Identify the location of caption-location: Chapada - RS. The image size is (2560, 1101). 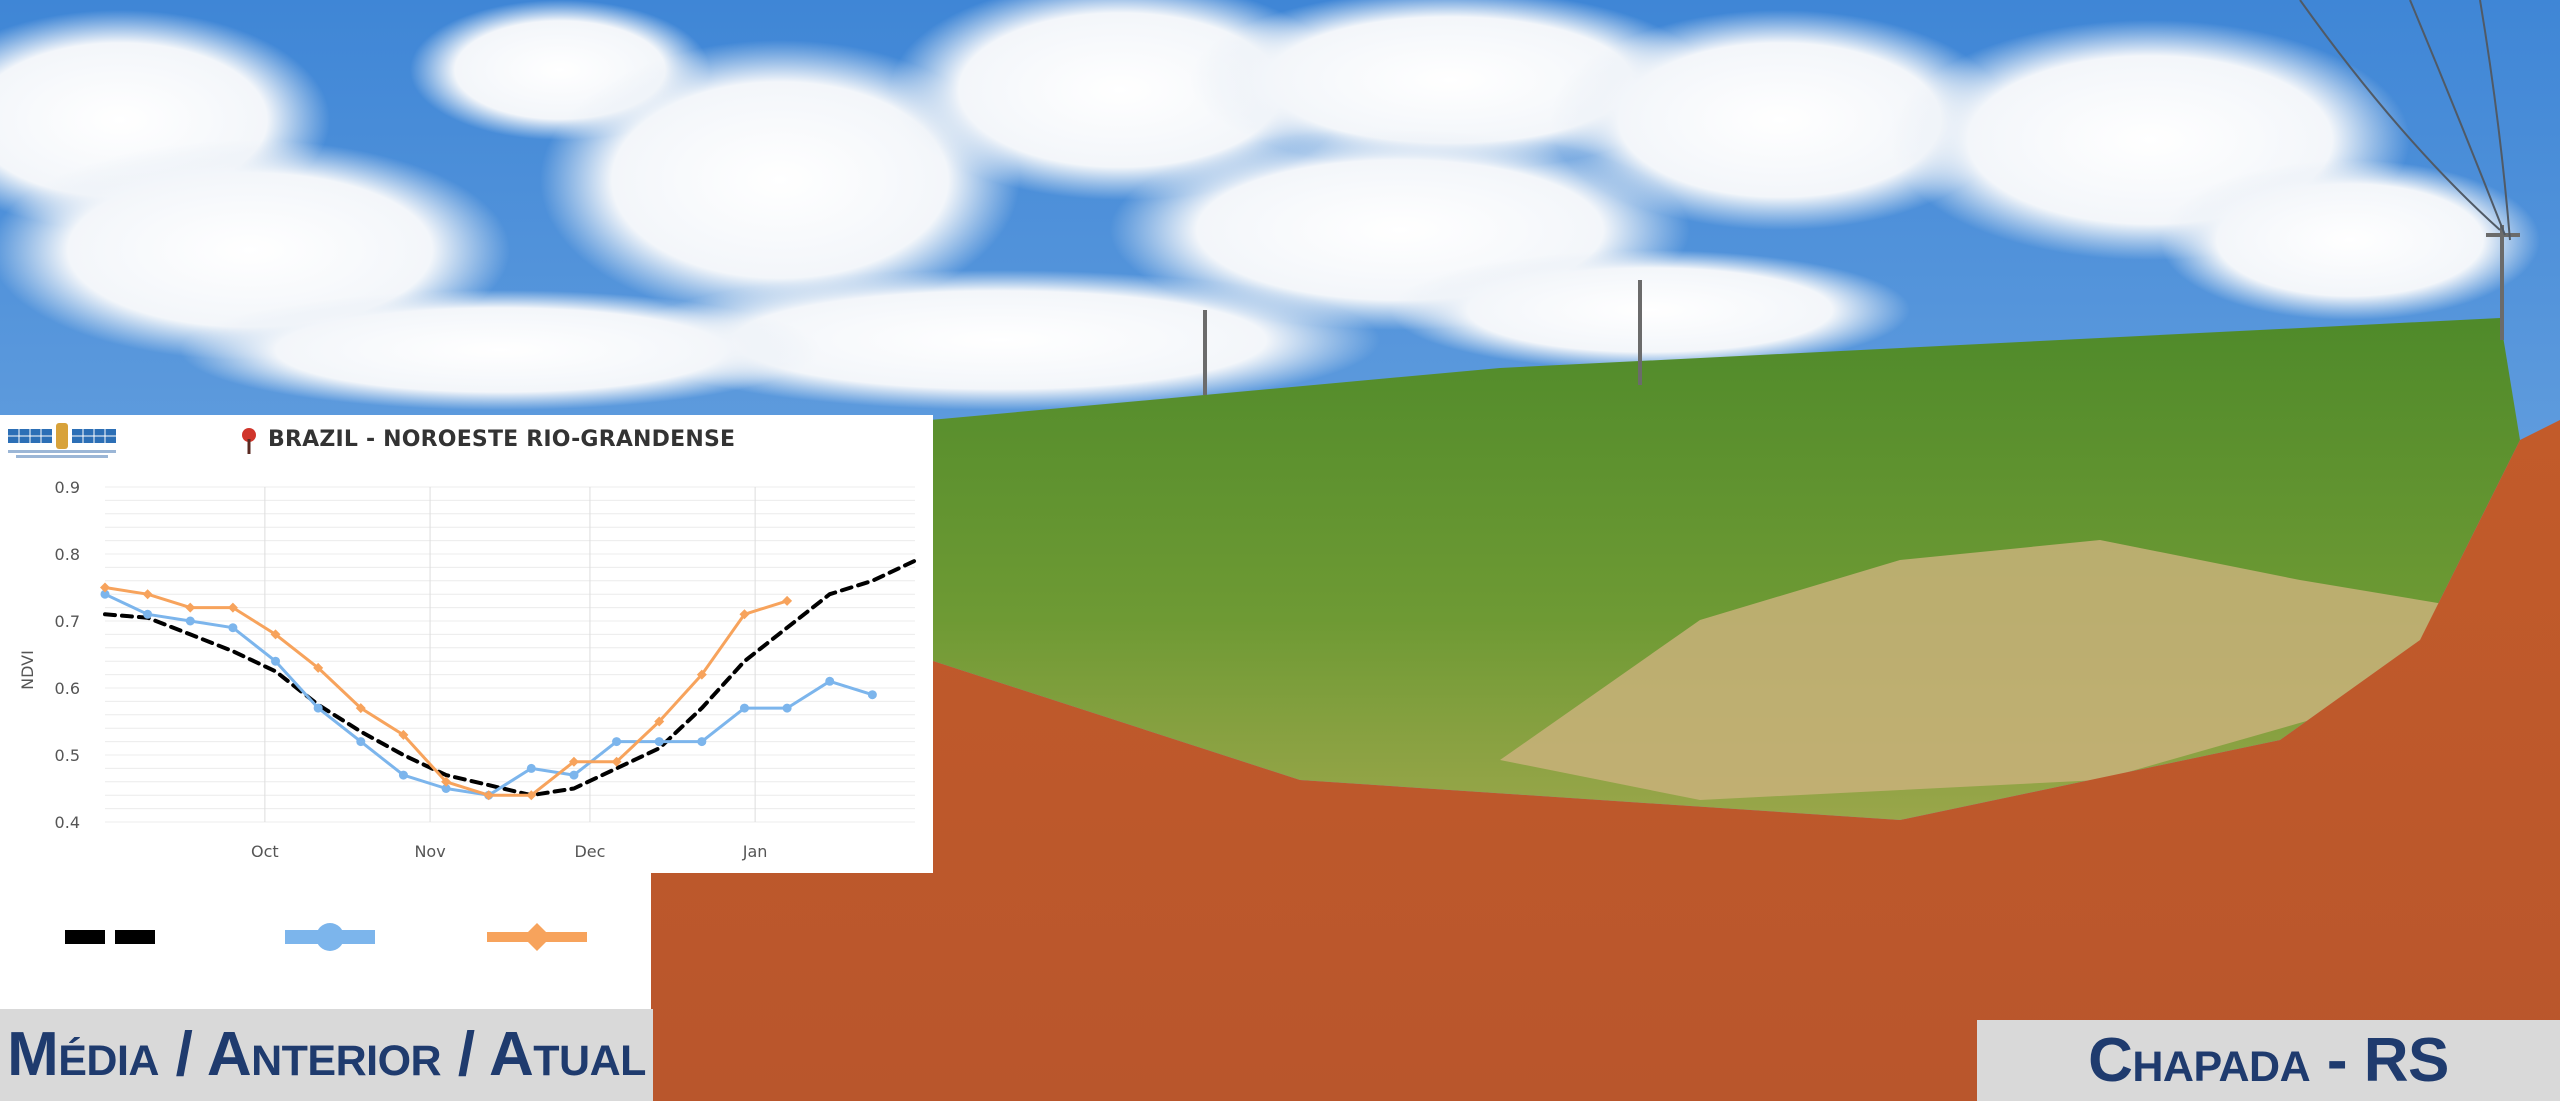
(2268, 1060).